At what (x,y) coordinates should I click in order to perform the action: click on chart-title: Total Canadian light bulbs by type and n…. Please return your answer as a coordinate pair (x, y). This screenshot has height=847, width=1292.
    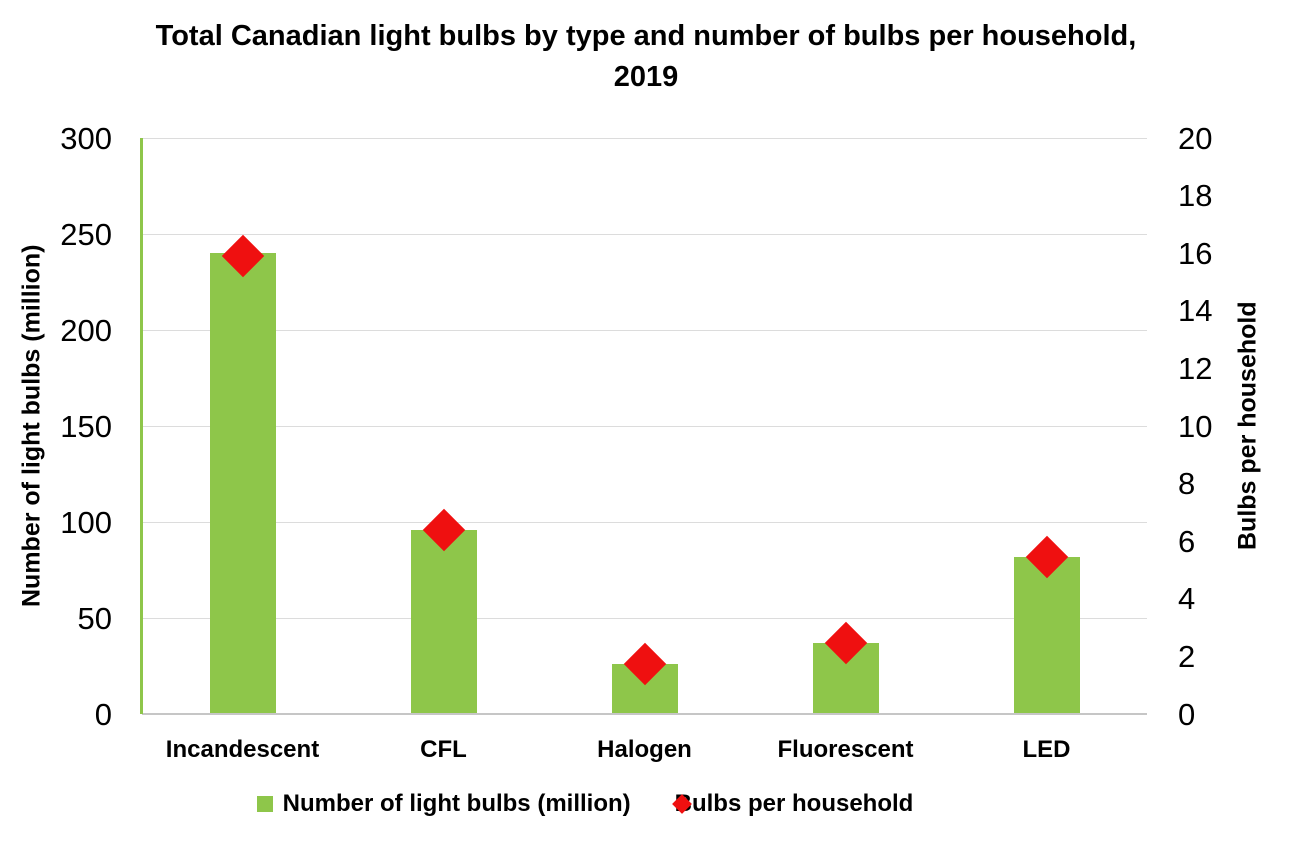
    Looking at the image, I should click on (646, 57).